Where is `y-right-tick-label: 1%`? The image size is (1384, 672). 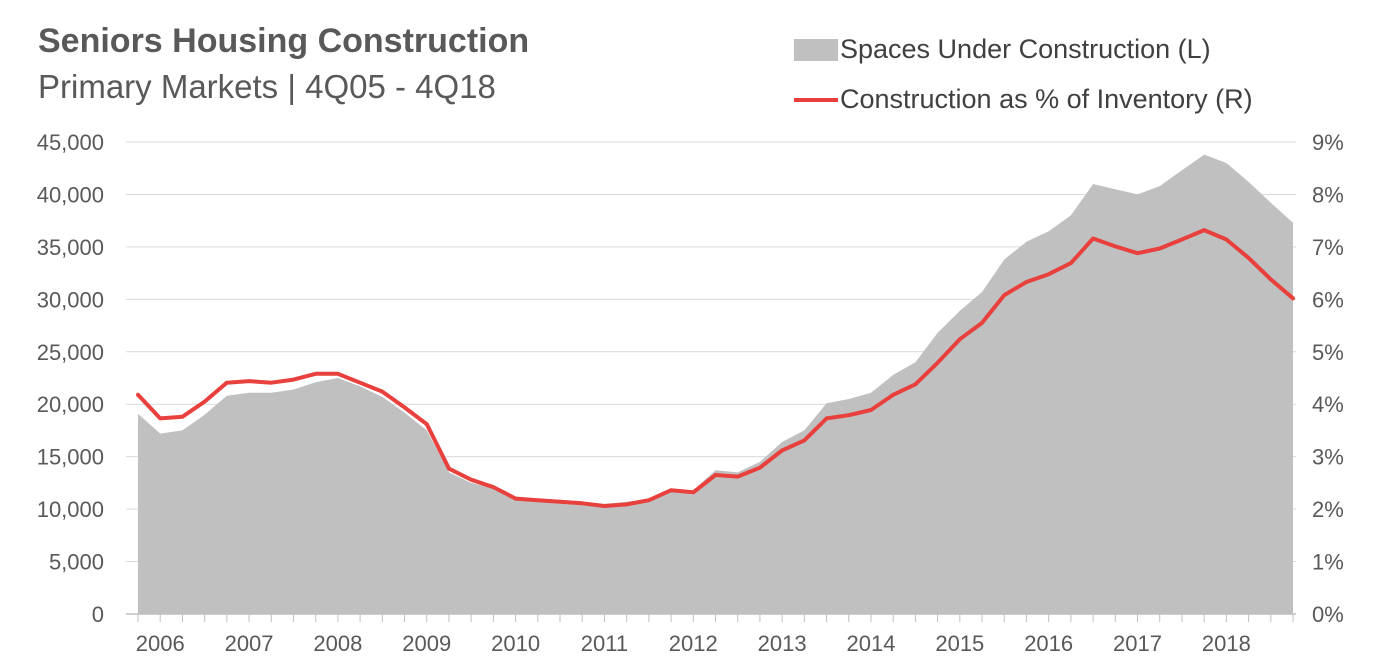
y-right-tick-label: 1% is located at coordinates (1328, 562).